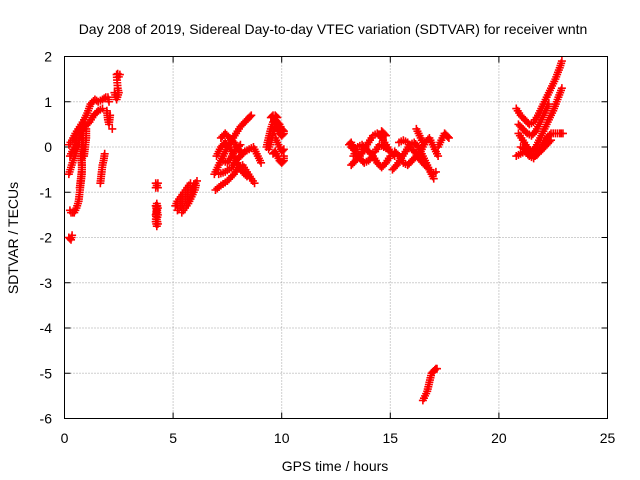  Describe the element at coordinates (46, 419) in the screenshot. I see `y-tick-label: -6` at that location.